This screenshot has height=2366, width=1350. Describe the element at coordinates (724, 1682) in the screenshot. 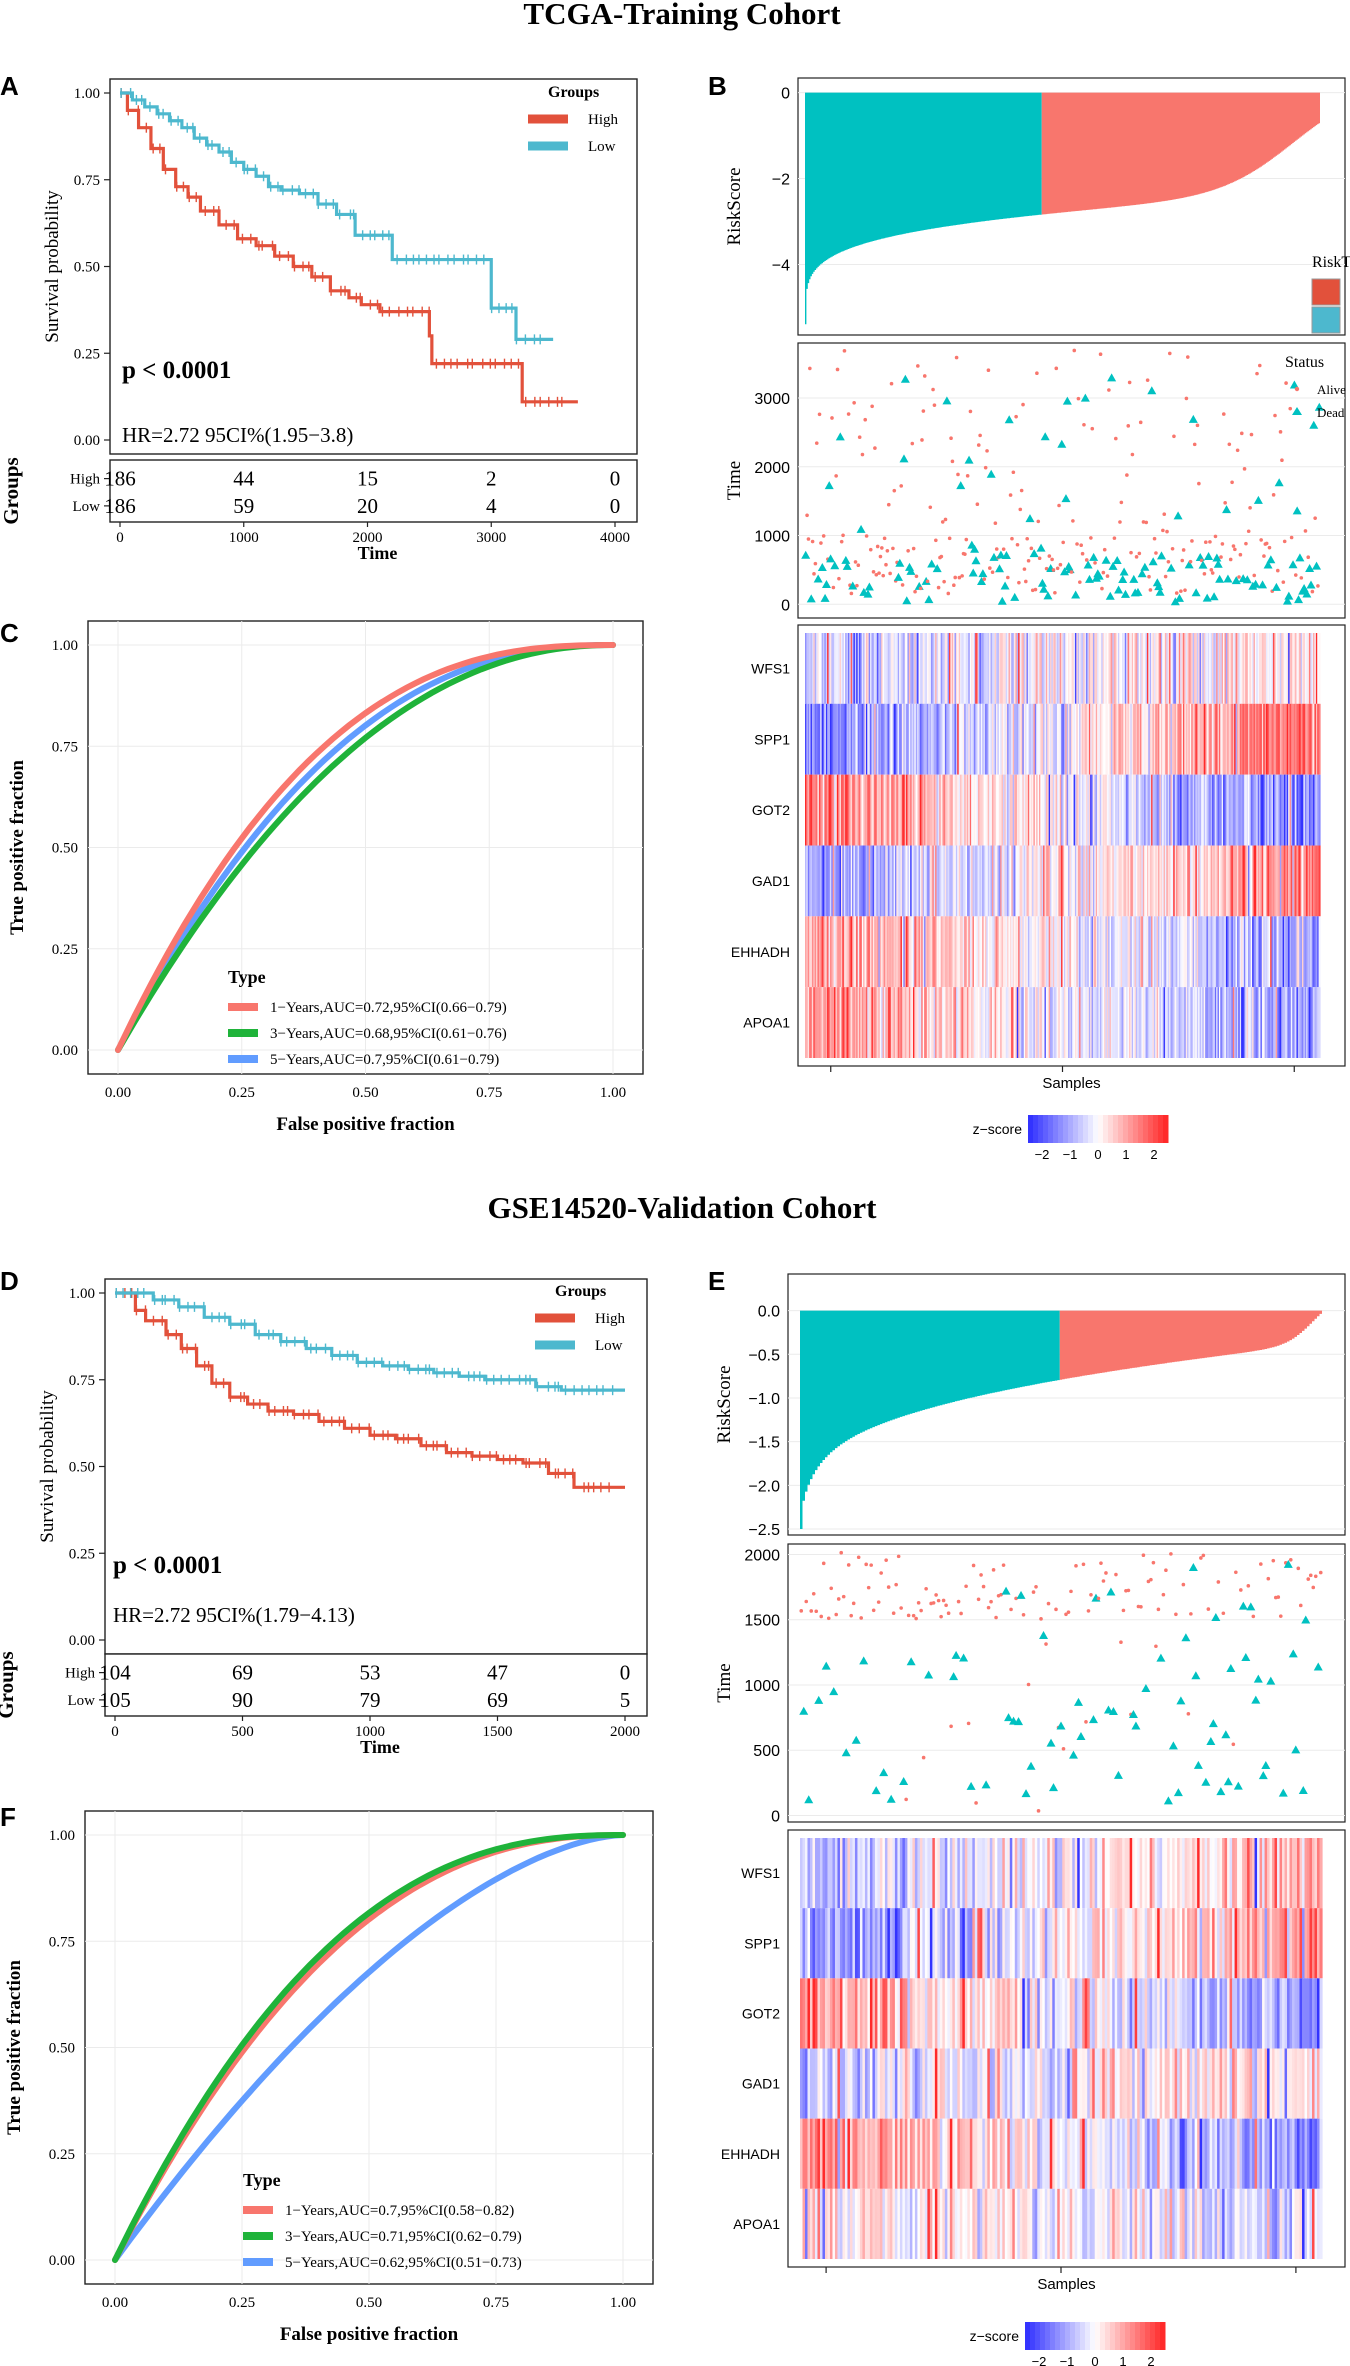

I see `status-axis-label: Time` at that location.